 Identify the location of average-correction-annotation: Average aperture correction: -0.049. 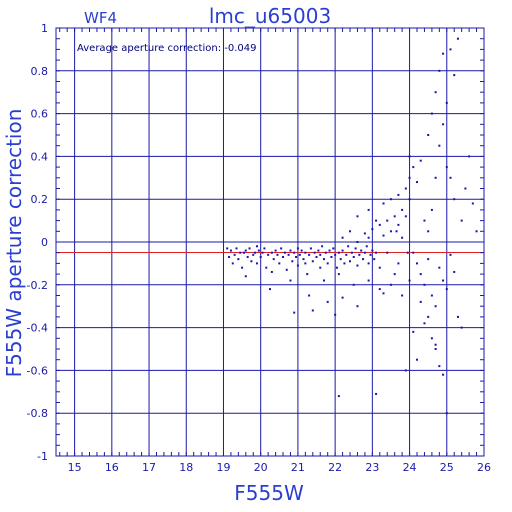
(167, 48).